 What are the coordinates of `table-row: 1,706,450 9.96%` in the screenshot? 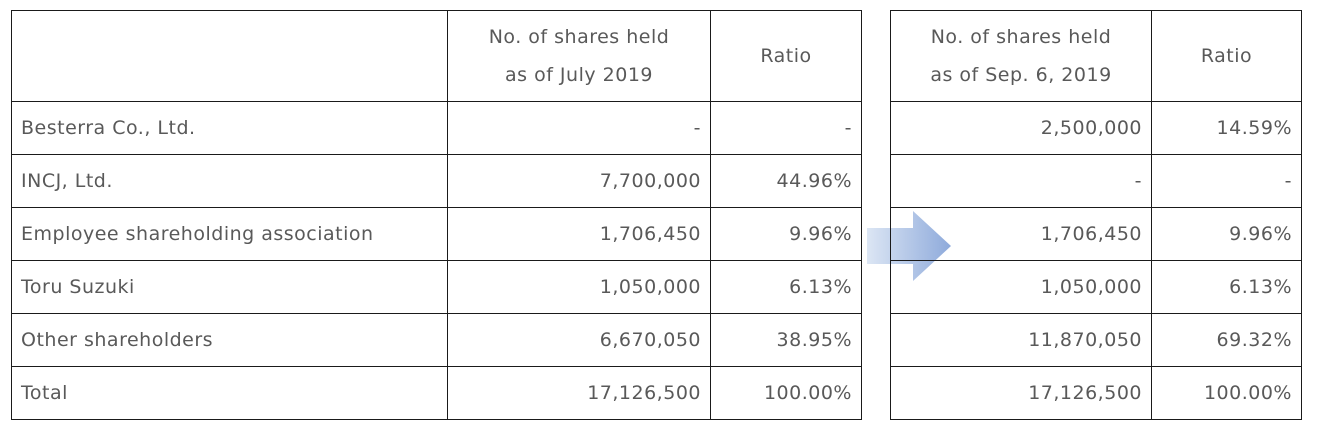 It's located at (1096, 234).